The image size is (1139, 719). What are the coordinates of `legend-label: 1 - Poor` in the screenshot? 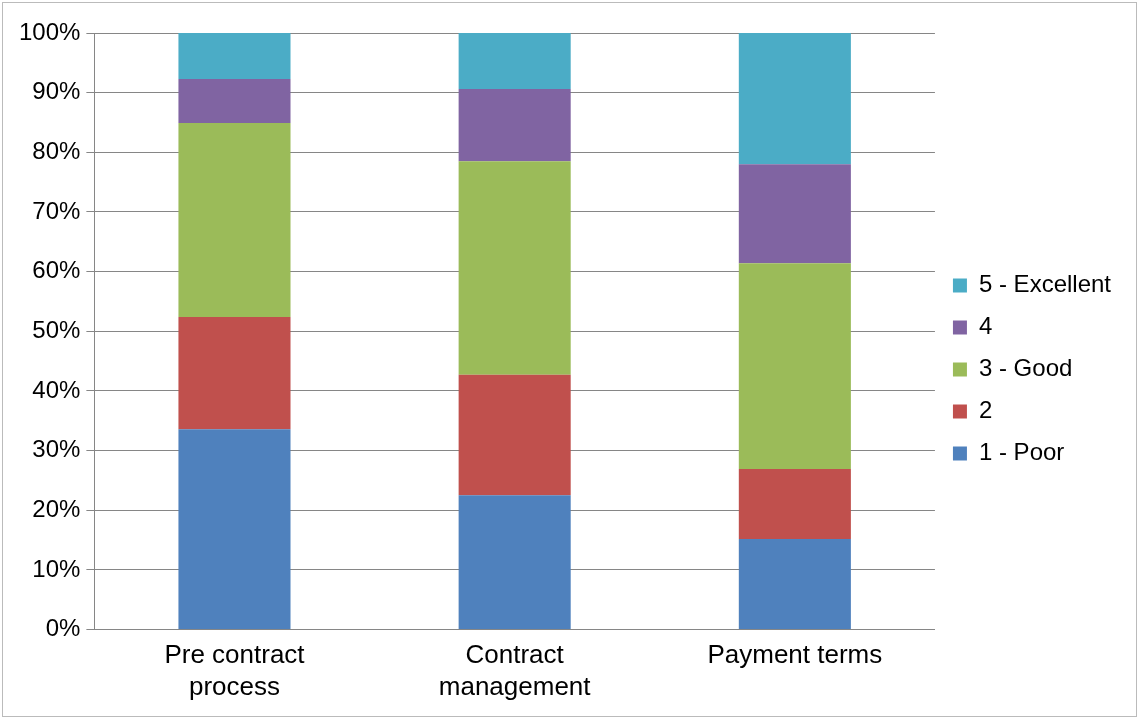 It's located at (1021, 452).